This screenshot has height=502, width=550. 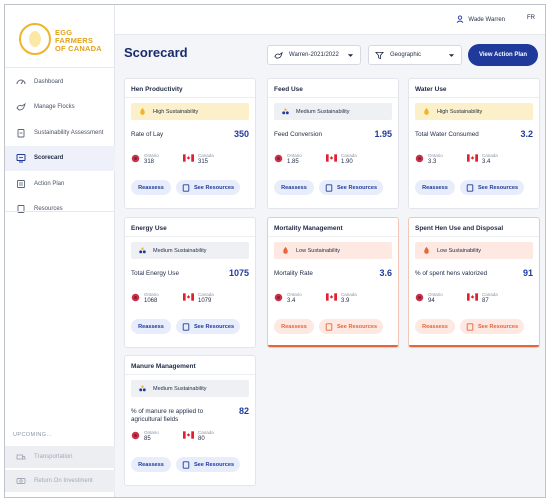 I want to click on document-icon, so click(x=186, y=464).